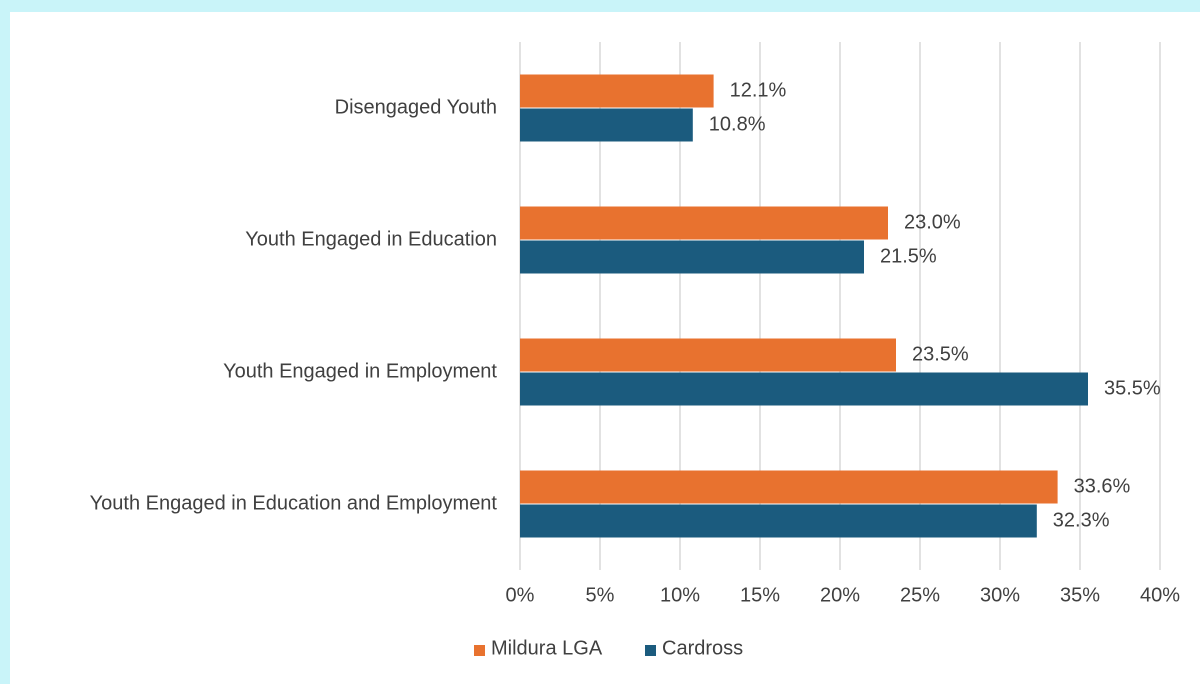 Image resolution: width=1200 pixels, height=684 pixels. What do you see at coordinates (600, 595) in the screenshot?
I see `x-tick-label: 5%` at bounding box center [600, 595].